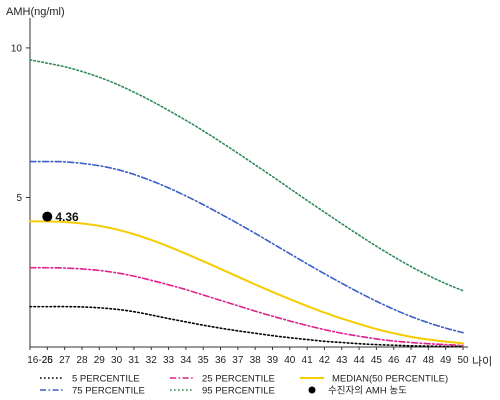 The height and width of the screenshot is (400, 500). Describe the element at coordinates (394, 360) in the screenshot. I see `x-tick-label: 46` at that location.